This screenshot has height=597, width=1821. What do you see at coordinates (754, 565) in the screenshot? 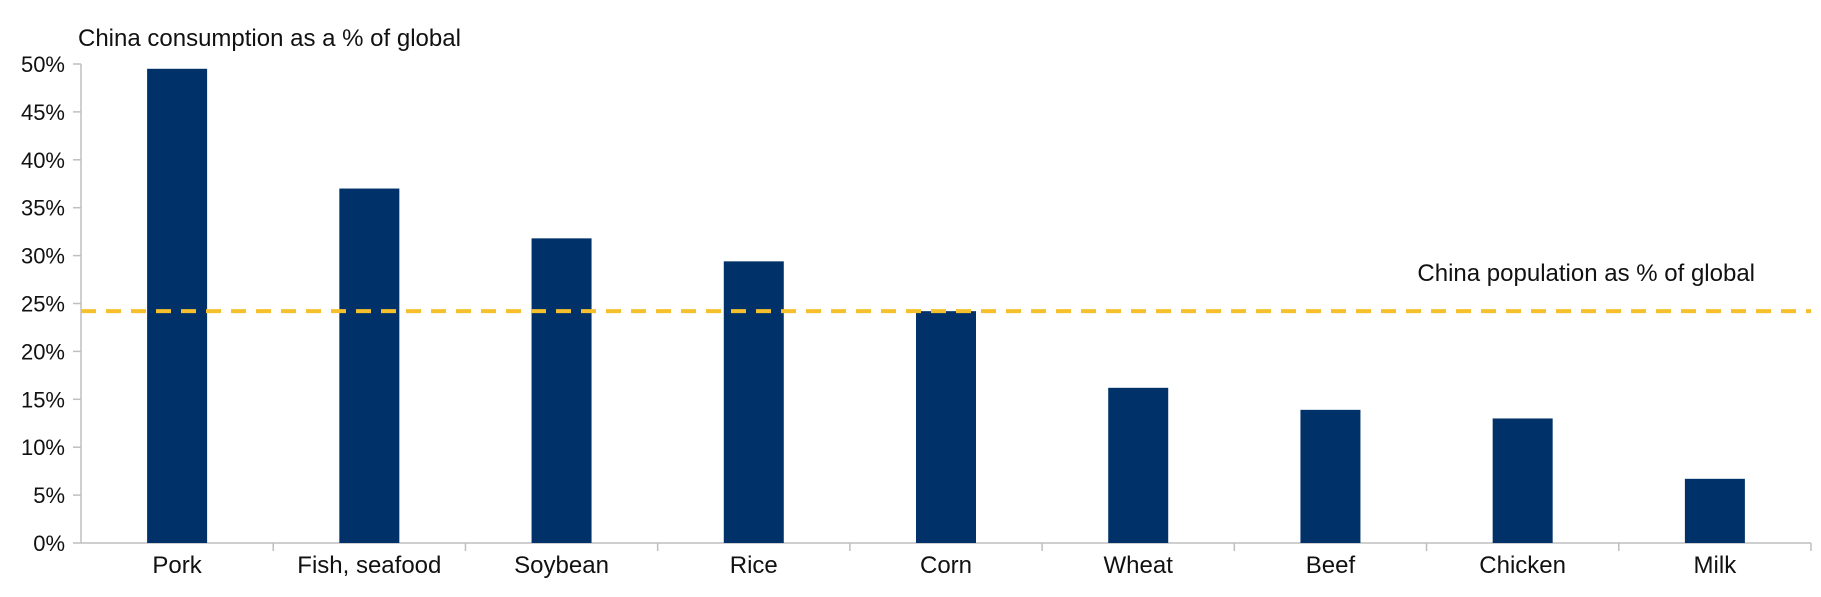
I see `x-tick-label: Rice` at bounding box center [754, 565].